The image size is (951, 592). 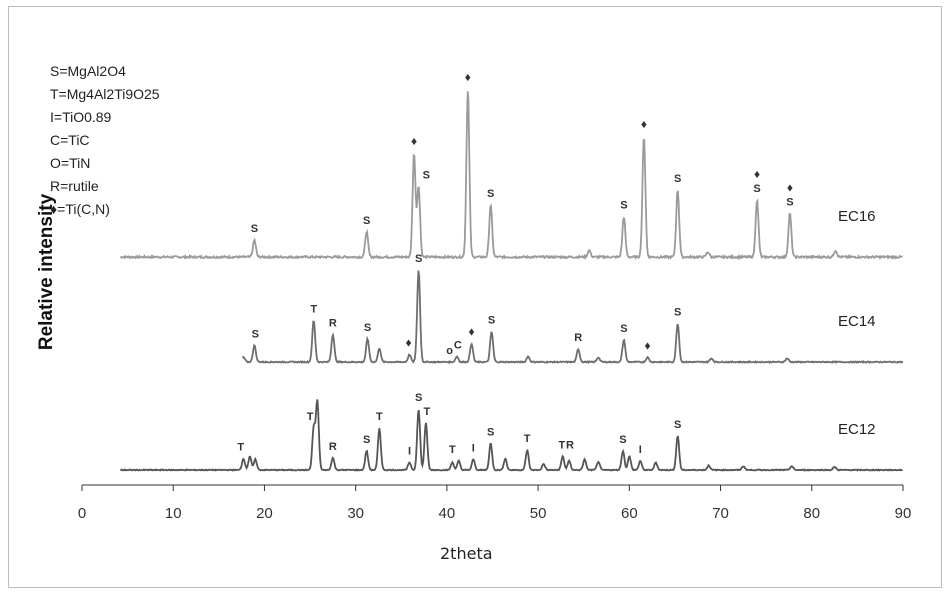 I want to click on x-tick-label: 60, so click(x=629, y=513).